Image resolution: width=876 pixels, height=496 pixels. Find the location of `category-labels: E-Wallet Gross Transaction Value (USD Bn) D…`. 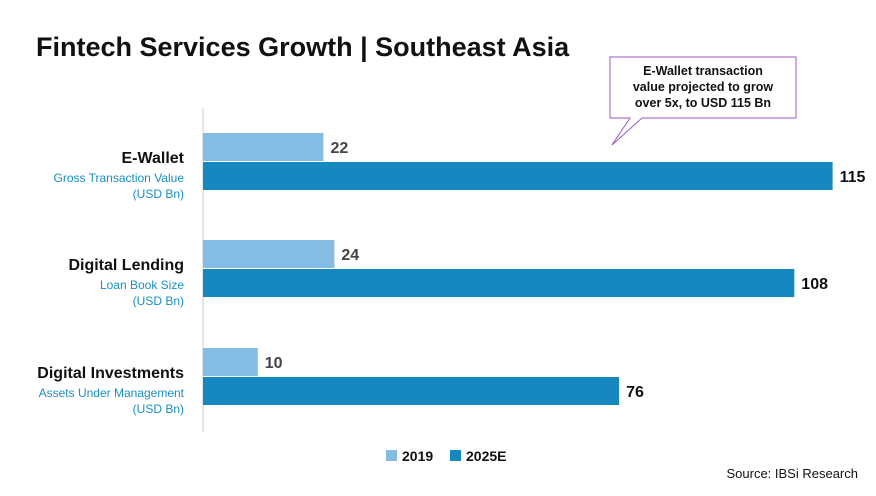

category-labels: E-Wallet Gross Transaction Value (USD Bn) D… is located at coordinates (110, 283).